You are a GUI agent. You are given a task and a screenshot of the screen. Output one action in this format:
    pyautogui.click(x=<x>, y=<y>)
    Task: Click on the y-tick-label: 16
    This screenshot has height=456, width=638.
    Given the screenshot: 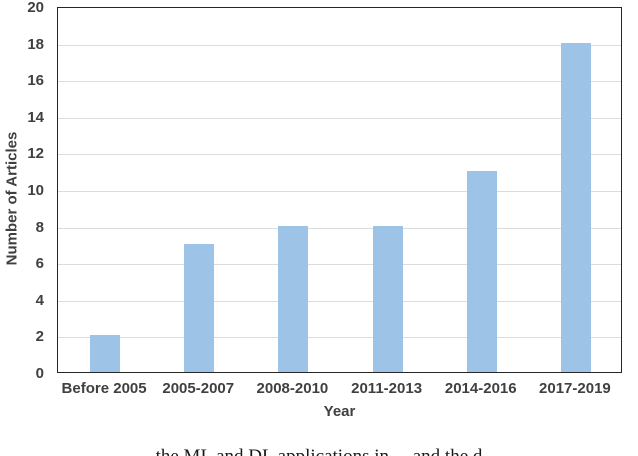 What is the action you would take?
    pyautogui.click(x=35, y=81)
    